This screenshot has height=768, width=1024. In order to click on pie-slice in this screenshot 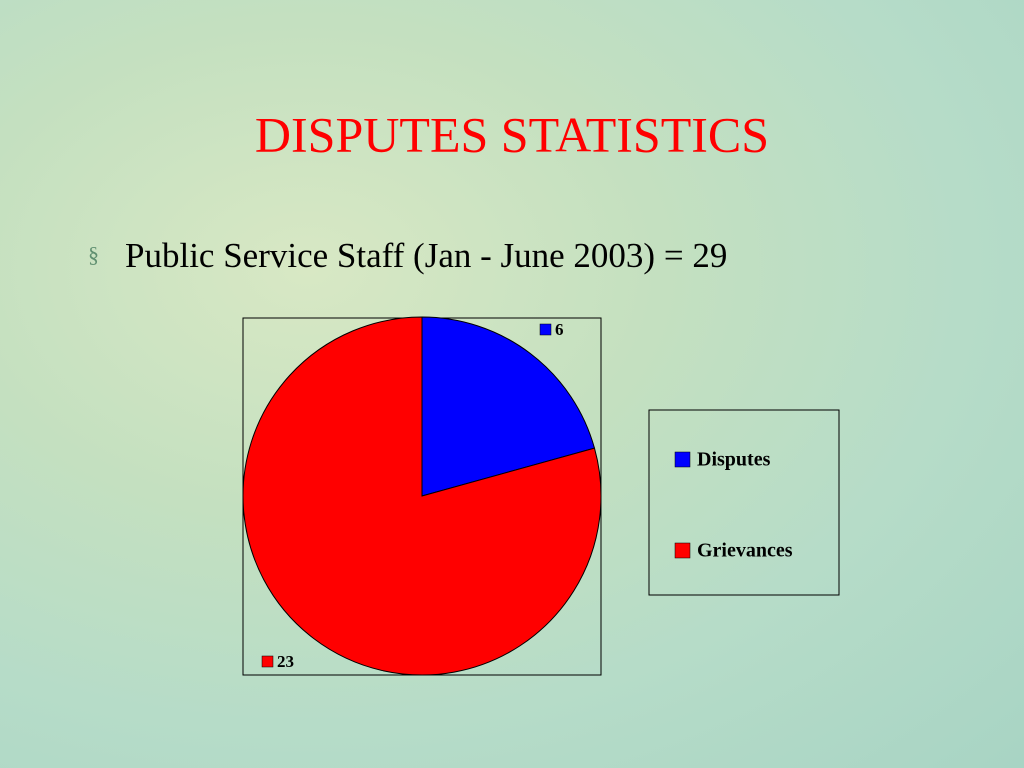, I will do `click(508, 406)`.